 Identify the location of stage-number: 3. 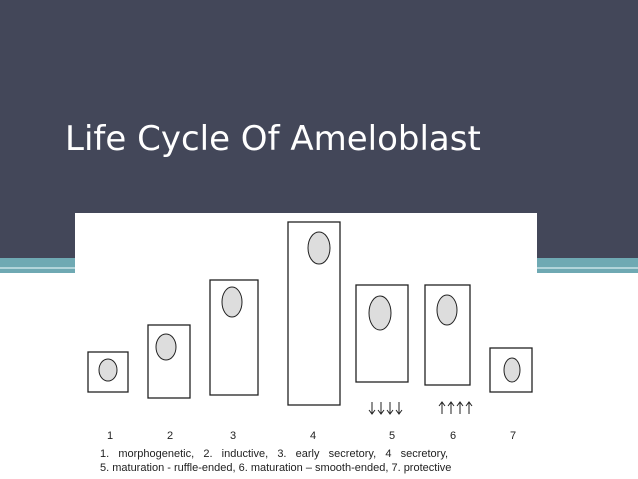
(233, 436).